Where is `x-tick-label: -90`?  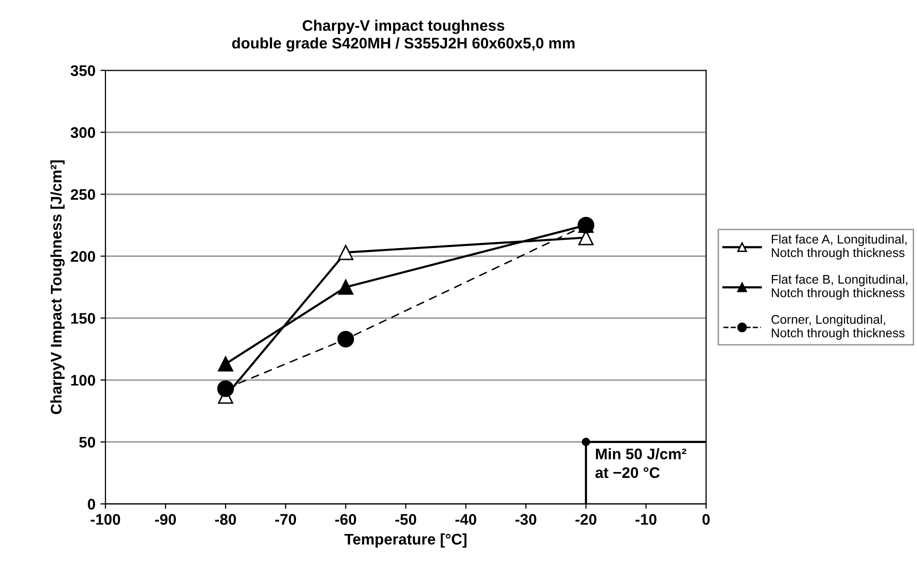
x-tick-label: -90 is located at coordinates (165, 519).